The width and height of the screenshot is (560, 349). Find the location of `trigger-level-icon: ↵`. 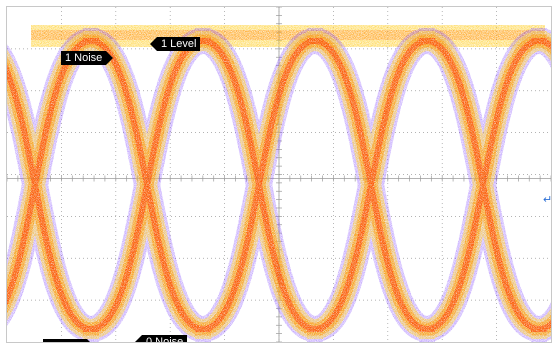

trigger-level-icon: ↵ is located at coordinates (547, 200).